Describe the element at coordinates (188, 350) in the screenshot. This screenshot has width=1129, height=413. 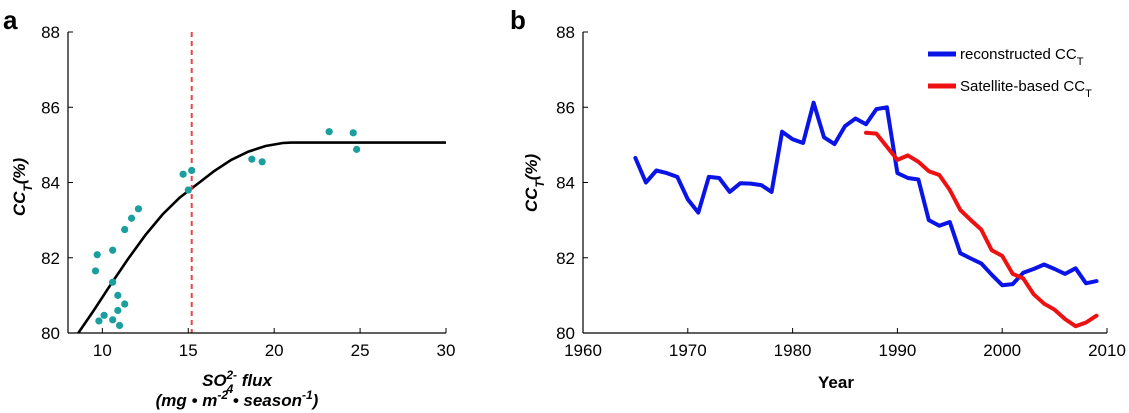
I see `panel-a-xtick-label: 15` at that location.